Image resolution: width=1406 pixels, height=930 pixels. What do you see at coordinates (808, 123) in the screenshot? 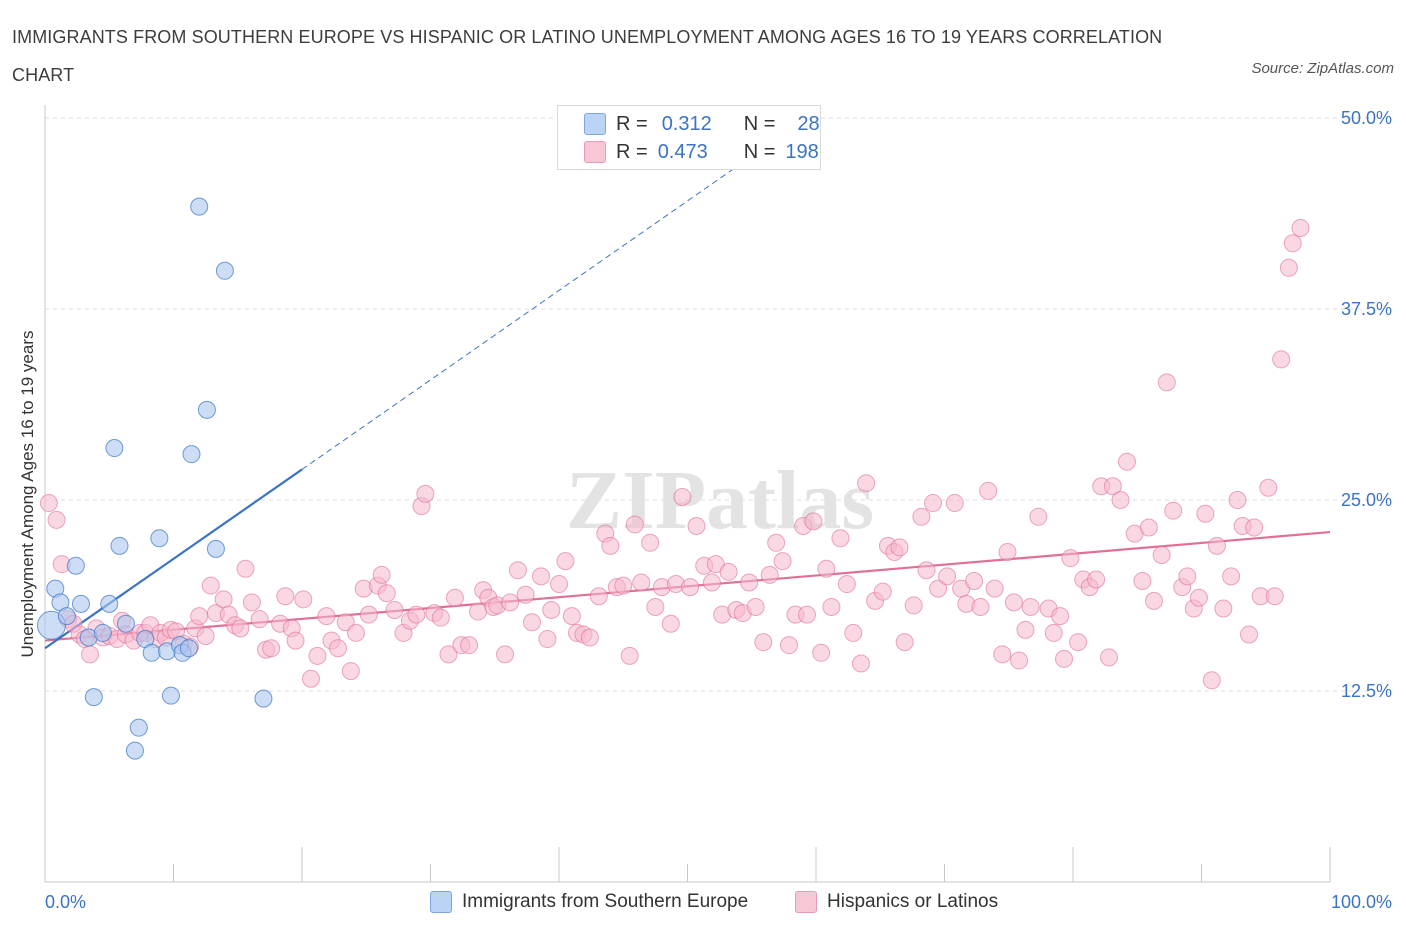
I see `legend-n-value: 28` at bounding box center [808, 123].